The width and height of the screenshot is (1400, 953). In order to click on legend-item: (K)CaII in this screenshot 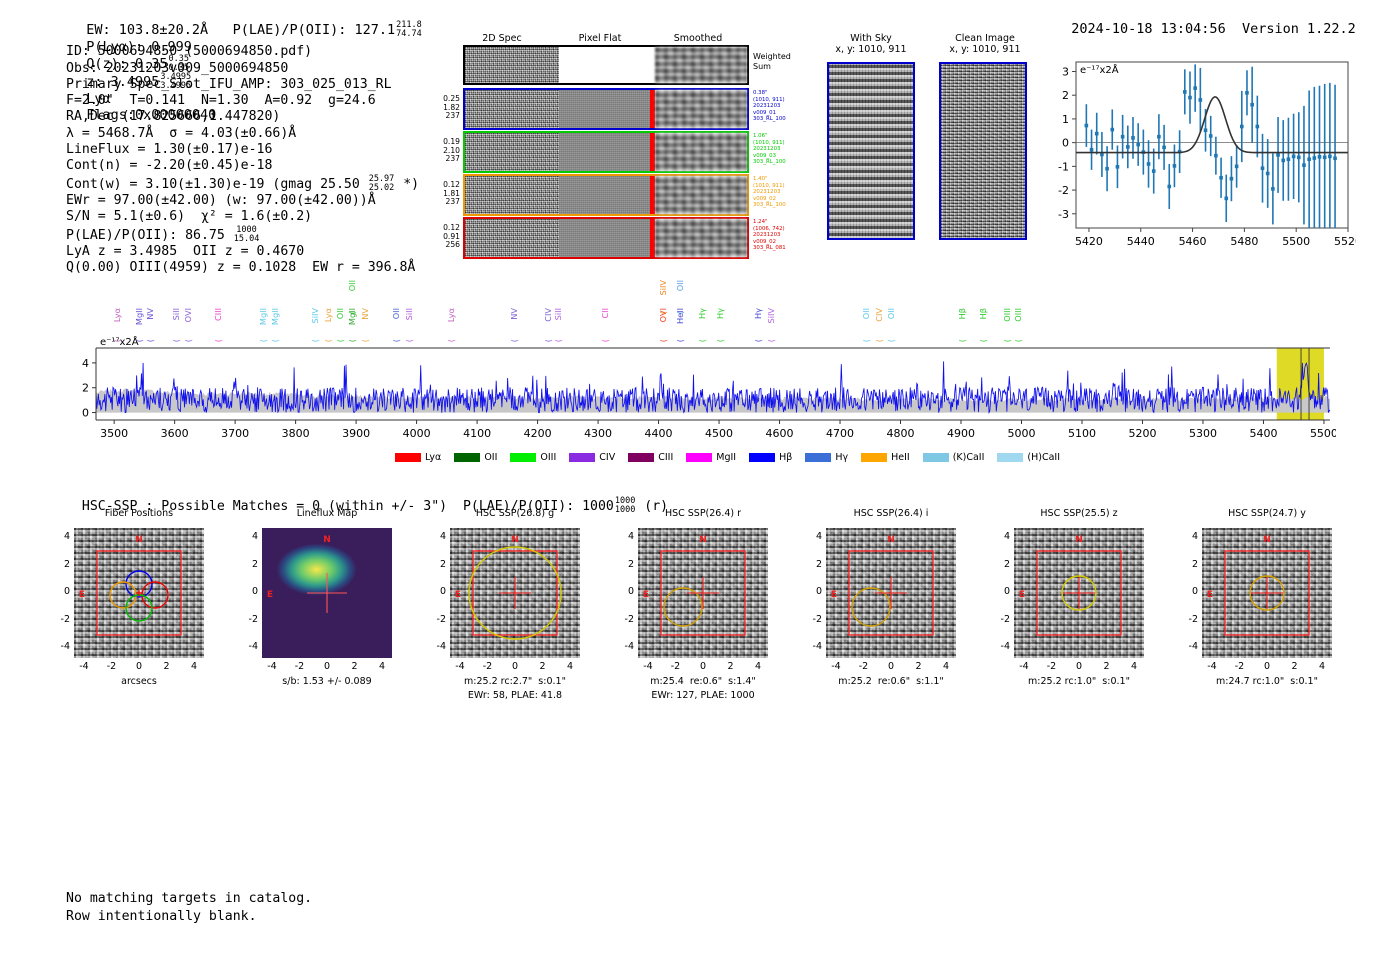, I will do `click(953, 457)`.